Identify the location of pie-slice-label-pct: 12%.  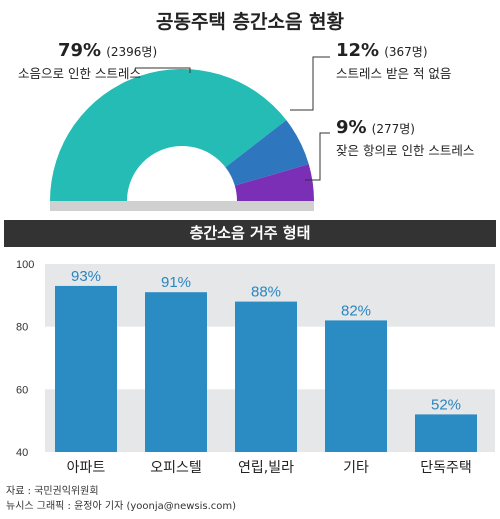
(358, 50).